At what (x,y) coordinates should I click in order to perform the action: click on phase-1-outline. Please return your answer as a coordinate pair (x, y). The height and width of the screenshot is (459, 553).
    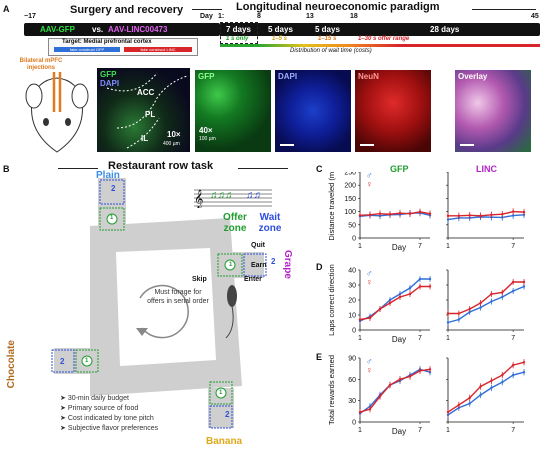
    Looking at the image, I should click on (239, 33).